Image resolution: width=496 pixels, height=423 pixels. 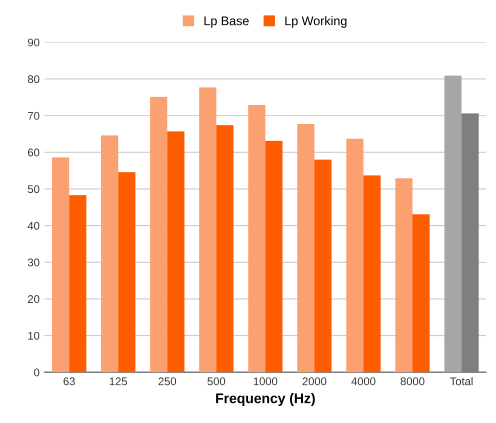 What do you see at coordinates (34, 336) in the screenshot?
I see `y-tick-label: 10` at bounding box center [34, 336].